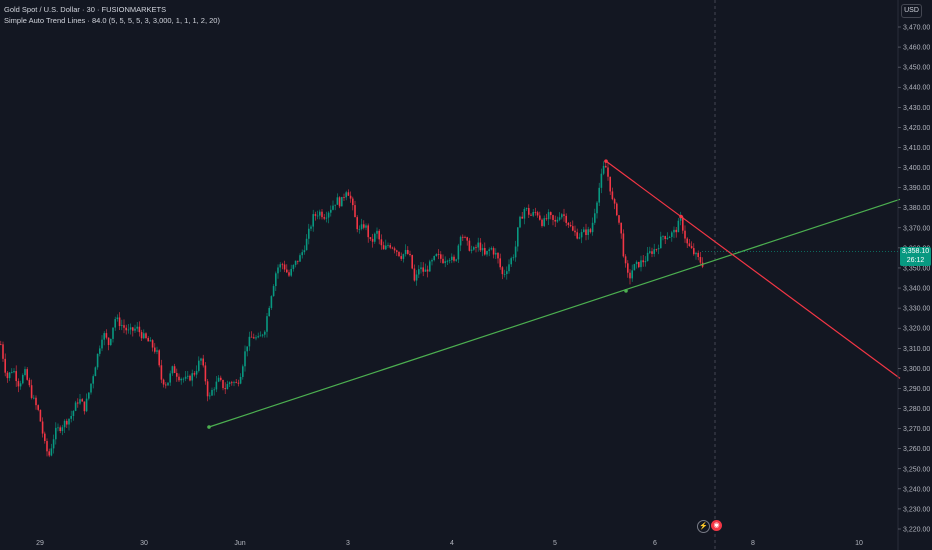 The image size is (932, 550). I want to click on time-tick-label: 5, so click(555, 543).